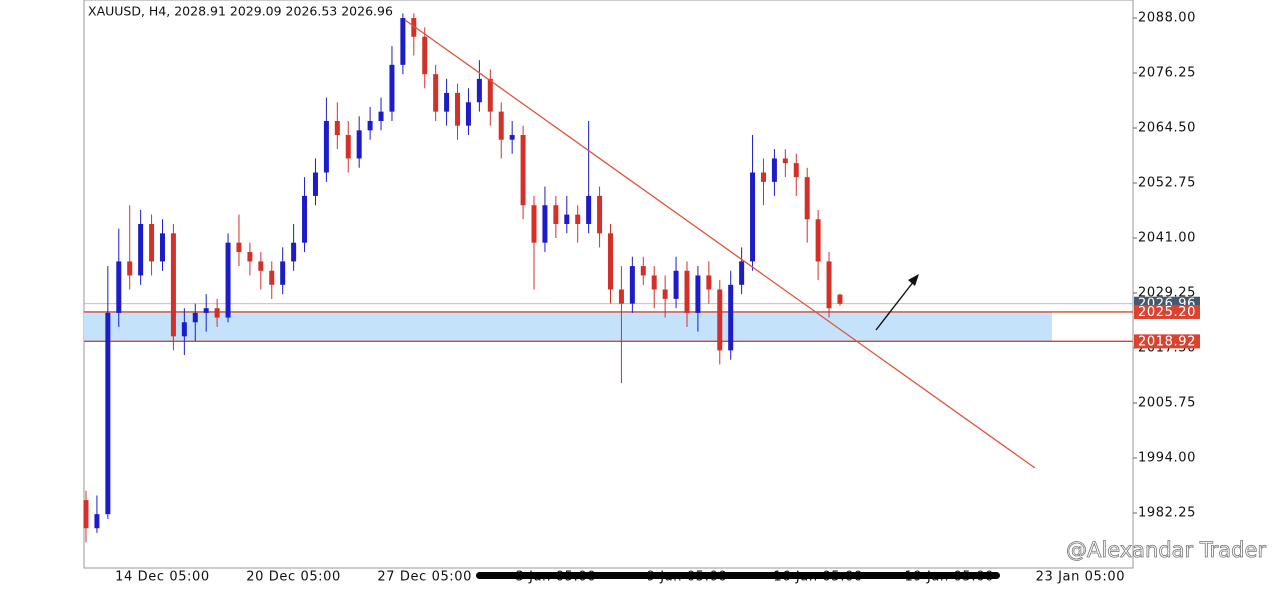 The width and height of the screenshot is (1280, 590). Describe the element at coordinates (895, 305) in the screenshot. I see `arrow` at that location.